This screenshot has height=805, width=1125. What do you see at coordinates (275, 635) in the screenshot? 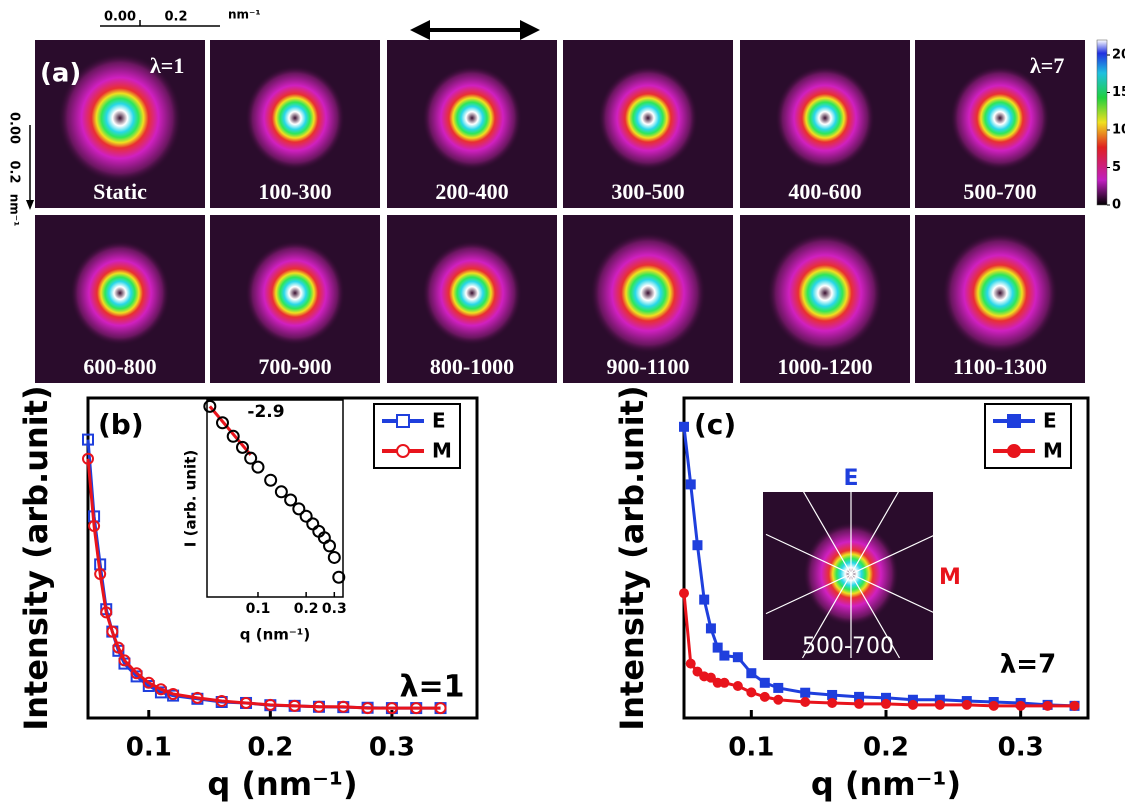
I see `x-axis-label: q (nm⁻¹)` at bounding box center [275, 635].